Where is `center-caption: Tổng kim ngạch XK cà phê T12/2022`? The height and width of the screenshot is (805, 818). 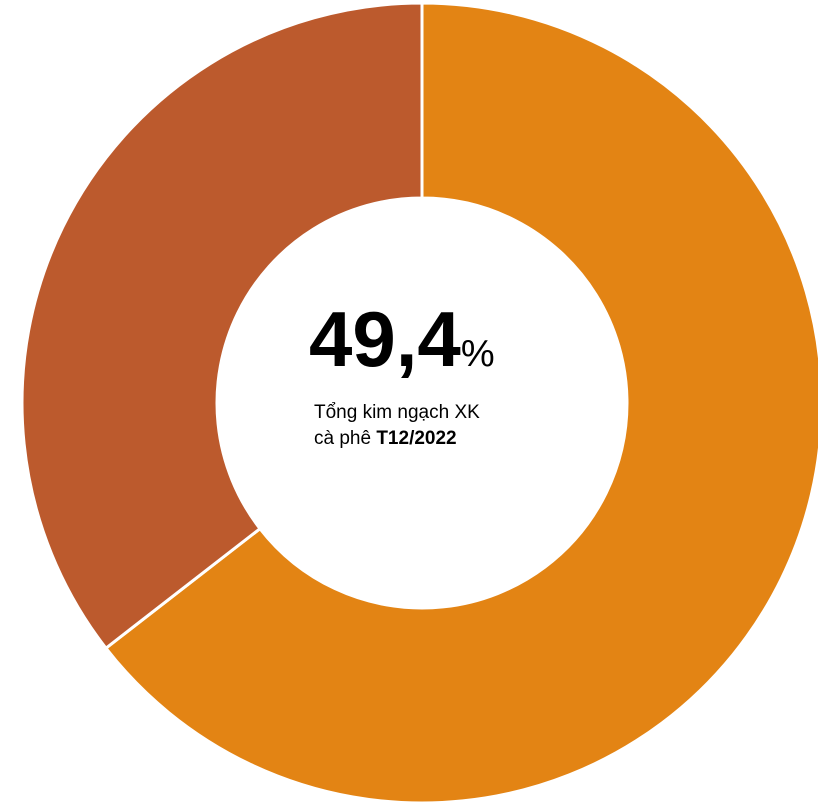 center-caption: Tổng kim ngạch XK cà phê T12/2022 is located at coordinates (397, 426).